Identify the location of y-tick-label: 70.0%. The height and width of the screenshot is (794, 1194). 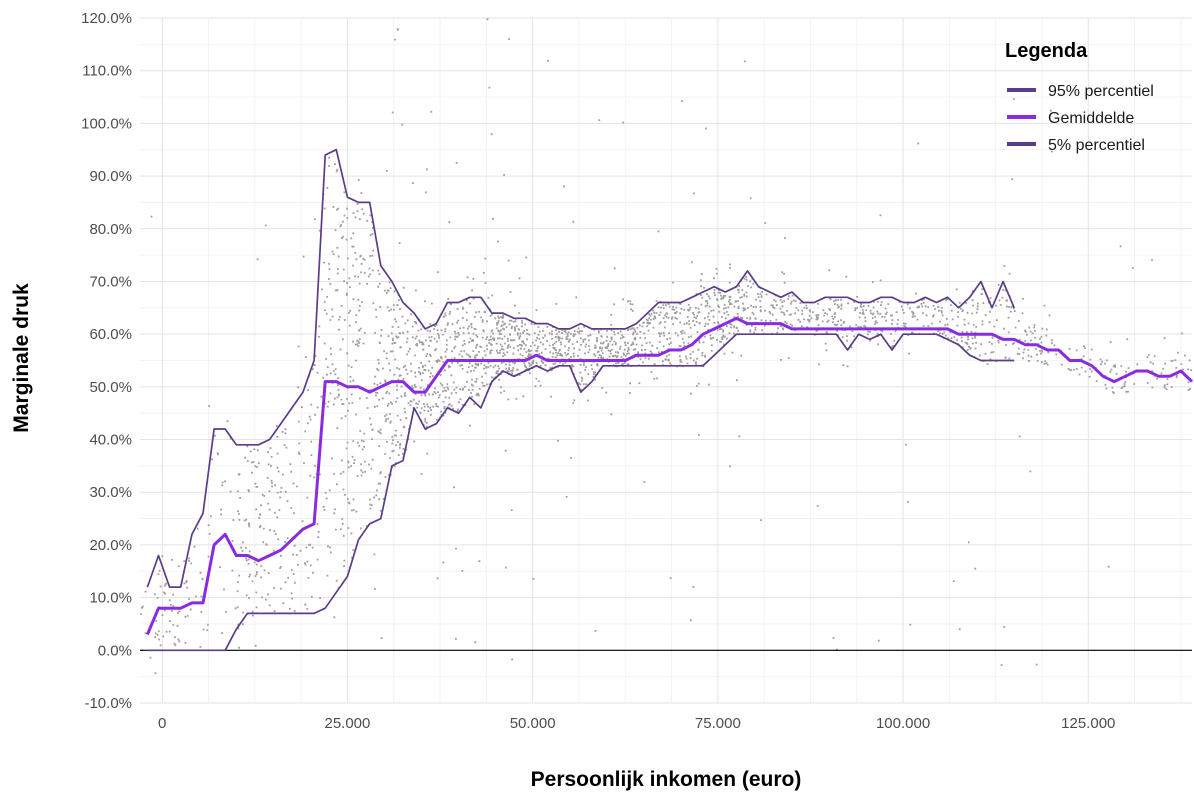
(110, 281).